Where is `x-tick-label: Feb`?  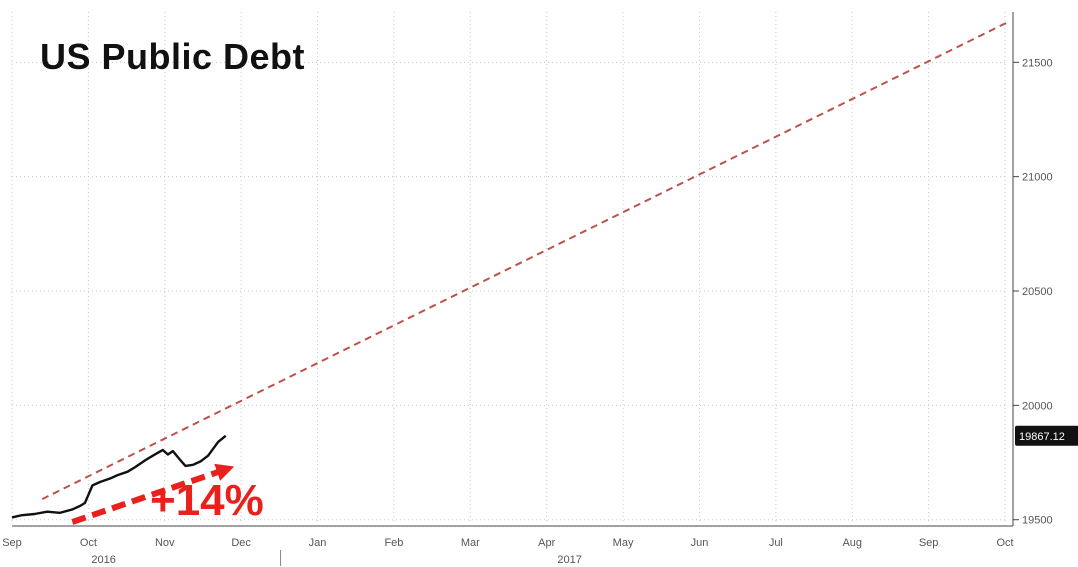 x-tick-label: Feb is located at coordinates (393, 543).